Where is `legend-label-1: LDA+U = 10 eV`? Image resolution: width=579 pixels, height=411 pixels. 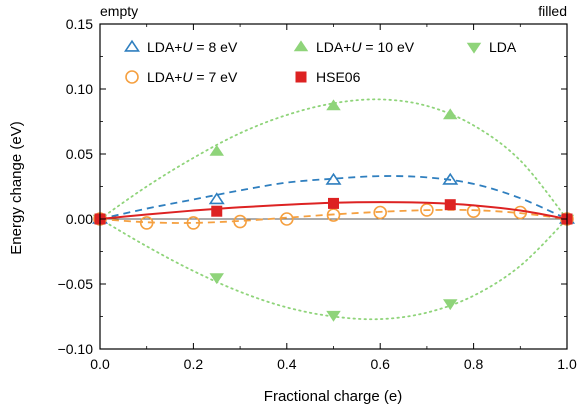 legend-label-1: LDA+U = 10 eV is located at coordinates (365, 47).